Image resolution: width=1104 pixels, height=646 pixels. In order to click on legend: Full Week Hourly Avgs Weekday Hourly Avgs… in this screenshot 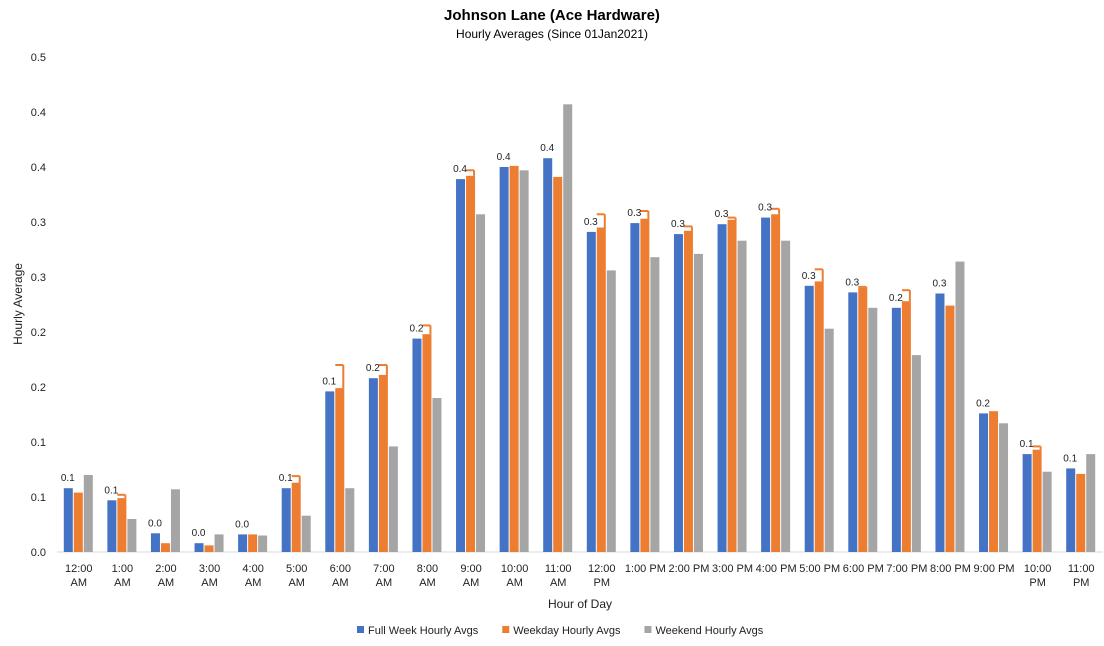, I will do `click(560, 631)`.